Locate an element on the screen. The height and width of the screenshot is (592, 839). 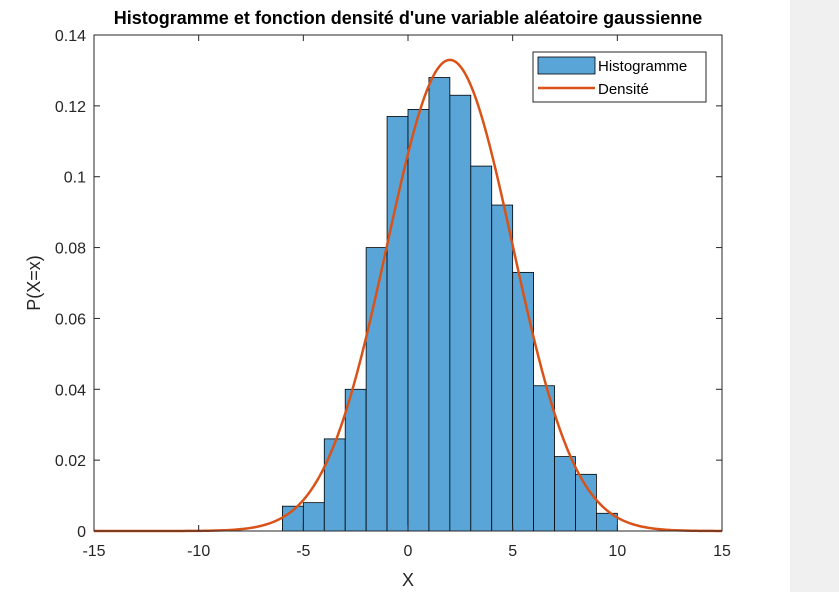
x-tick-label: 15 is located at coordinates (722, 551).